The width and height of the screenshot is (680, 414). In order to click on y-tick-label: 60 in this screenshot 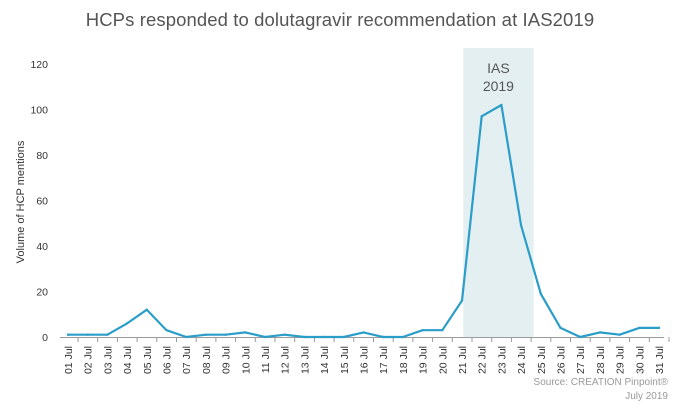, I will do `click(42, 202)`.